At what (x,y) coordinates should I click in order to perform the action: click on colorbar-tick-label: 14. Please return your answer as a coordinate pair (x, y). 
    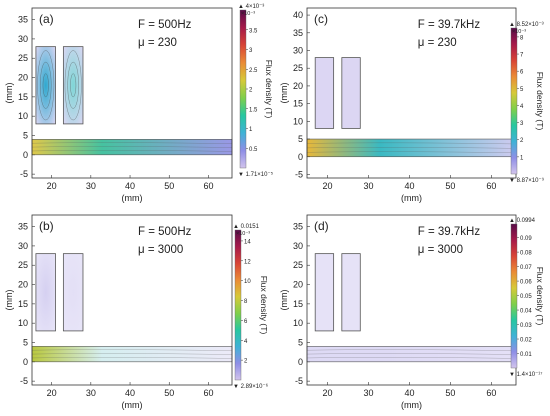
    Looking at the image, I should click on (247, 242).